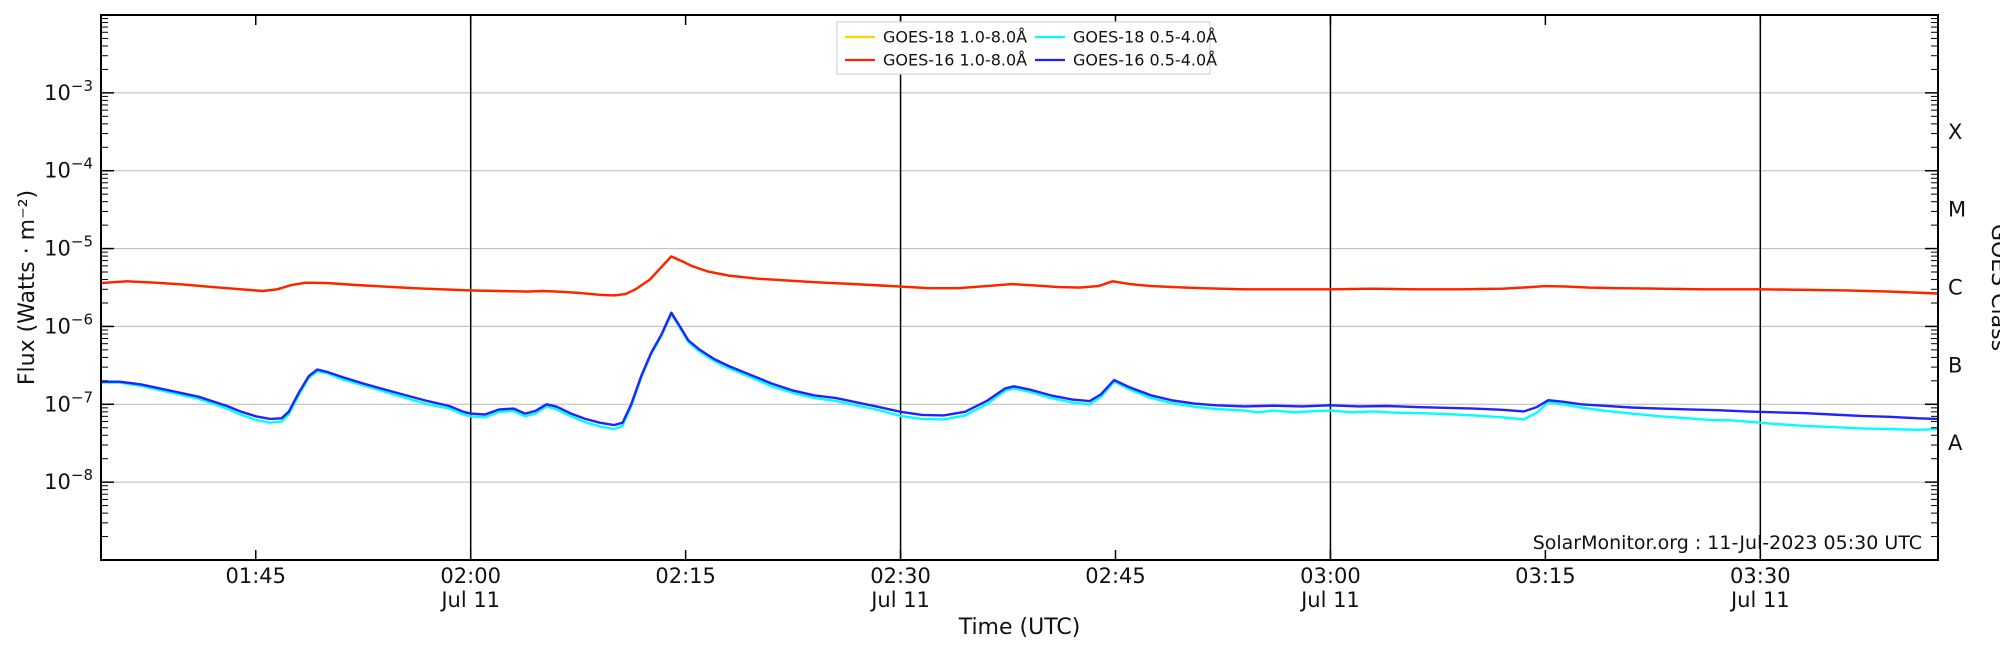 The width and height of the screenshot is (2000, 650). I want to click on legend-label: GOES-18 0.5-4.0Å, so click(1145, 37).